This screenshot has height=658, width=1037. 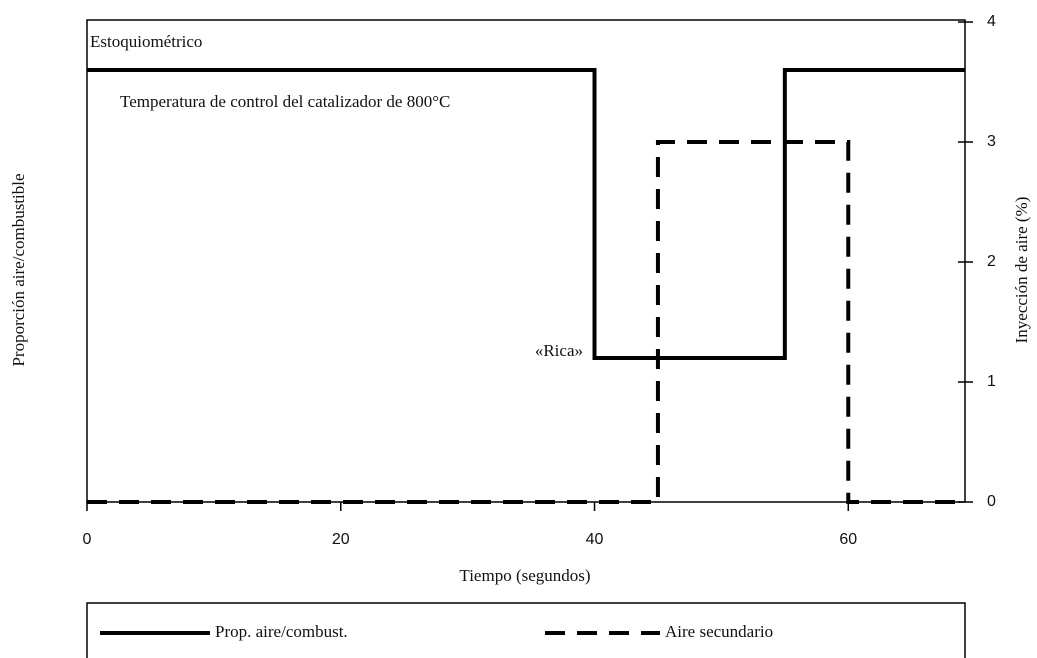 I want to click on legend-box, so click(x=526, y=630).